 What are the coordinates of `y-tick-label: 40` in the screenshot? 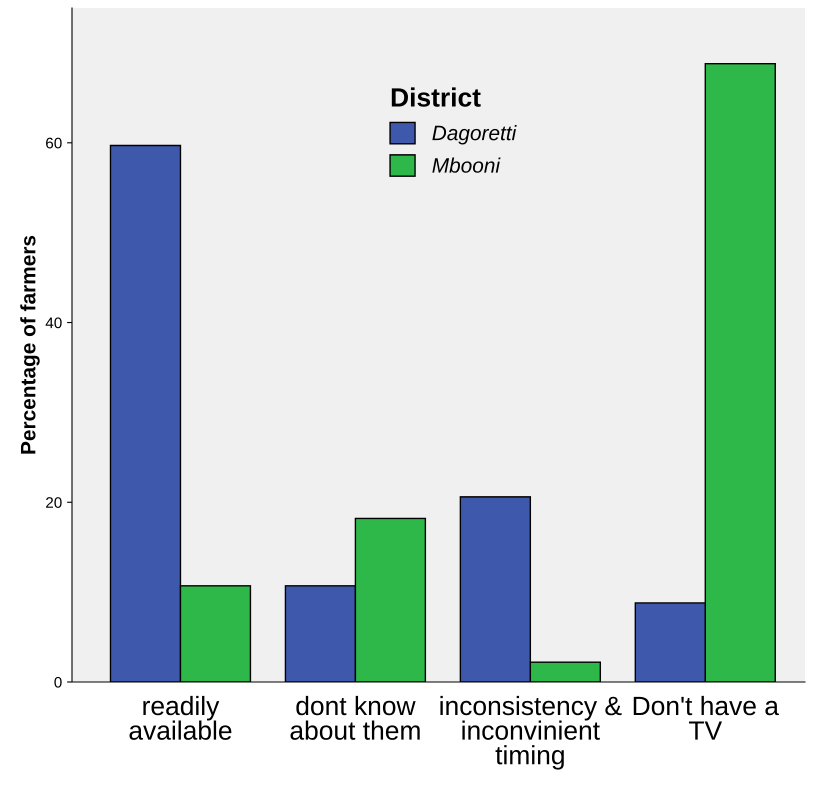 It's located at (54, 322).